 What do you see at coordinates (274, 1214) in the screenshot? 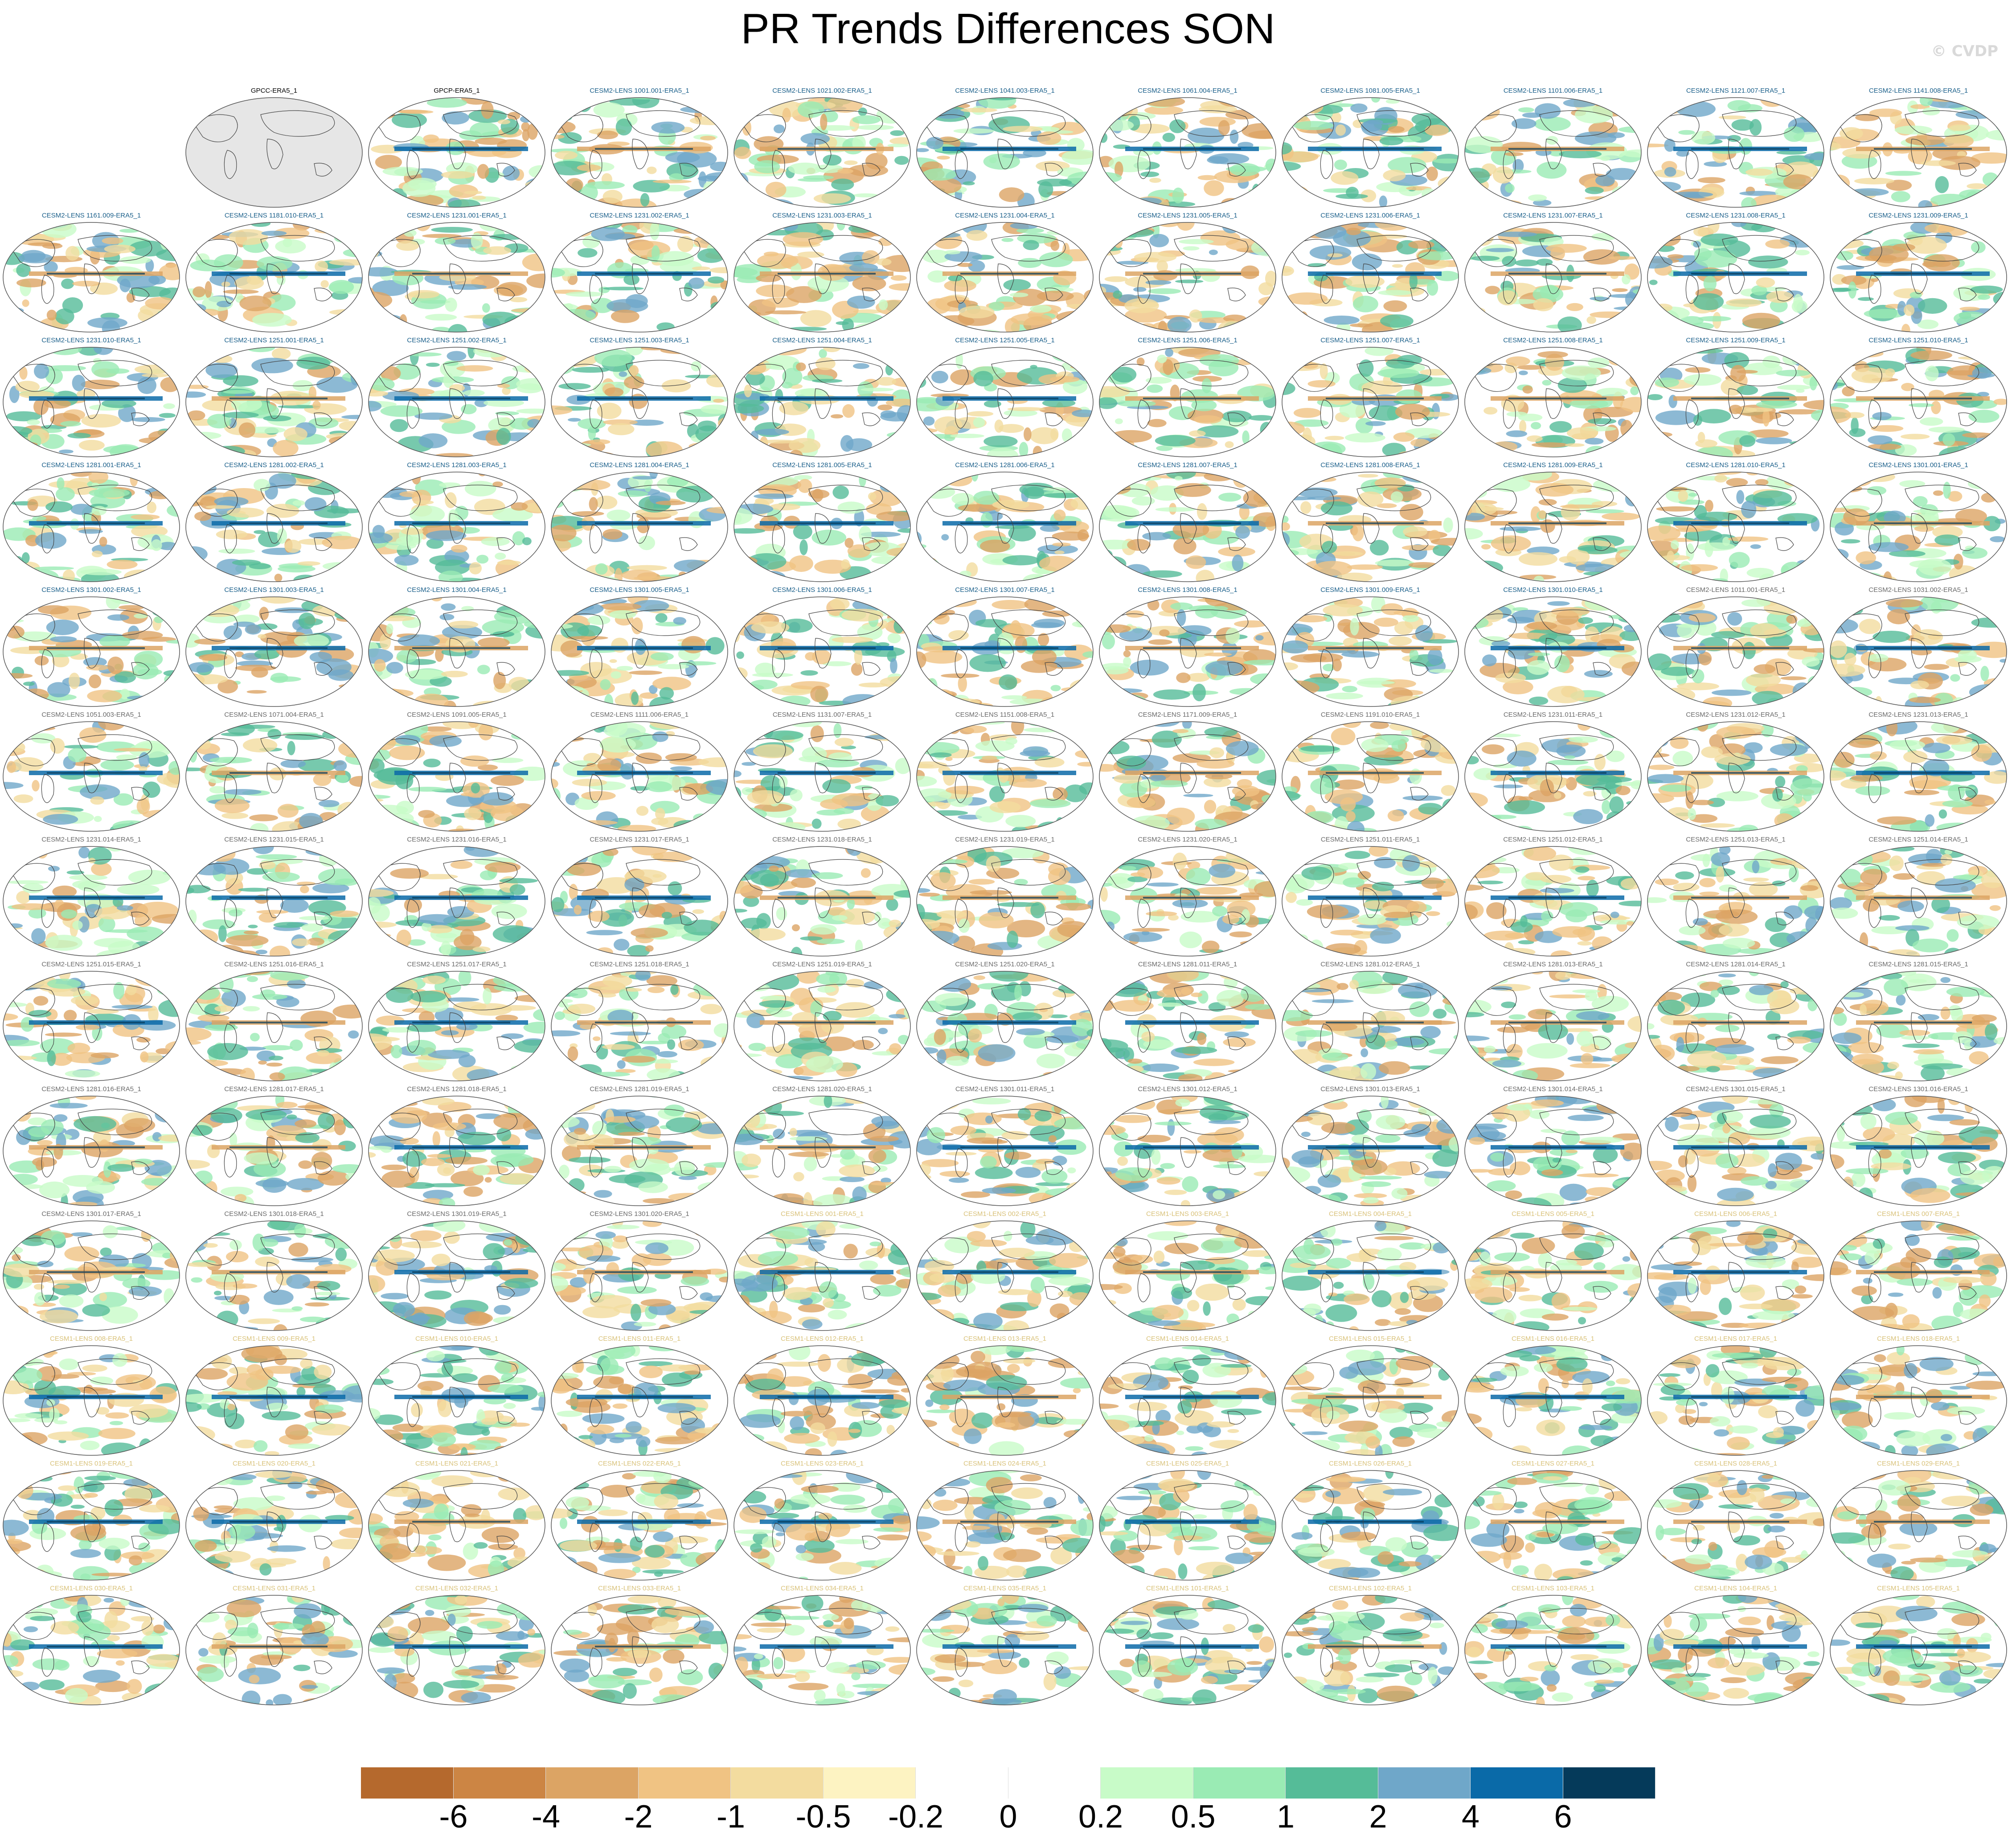
I see `panel-label: CESM2-LENS 1301.018-ERA5_1` at bounding box center [274, 1214].